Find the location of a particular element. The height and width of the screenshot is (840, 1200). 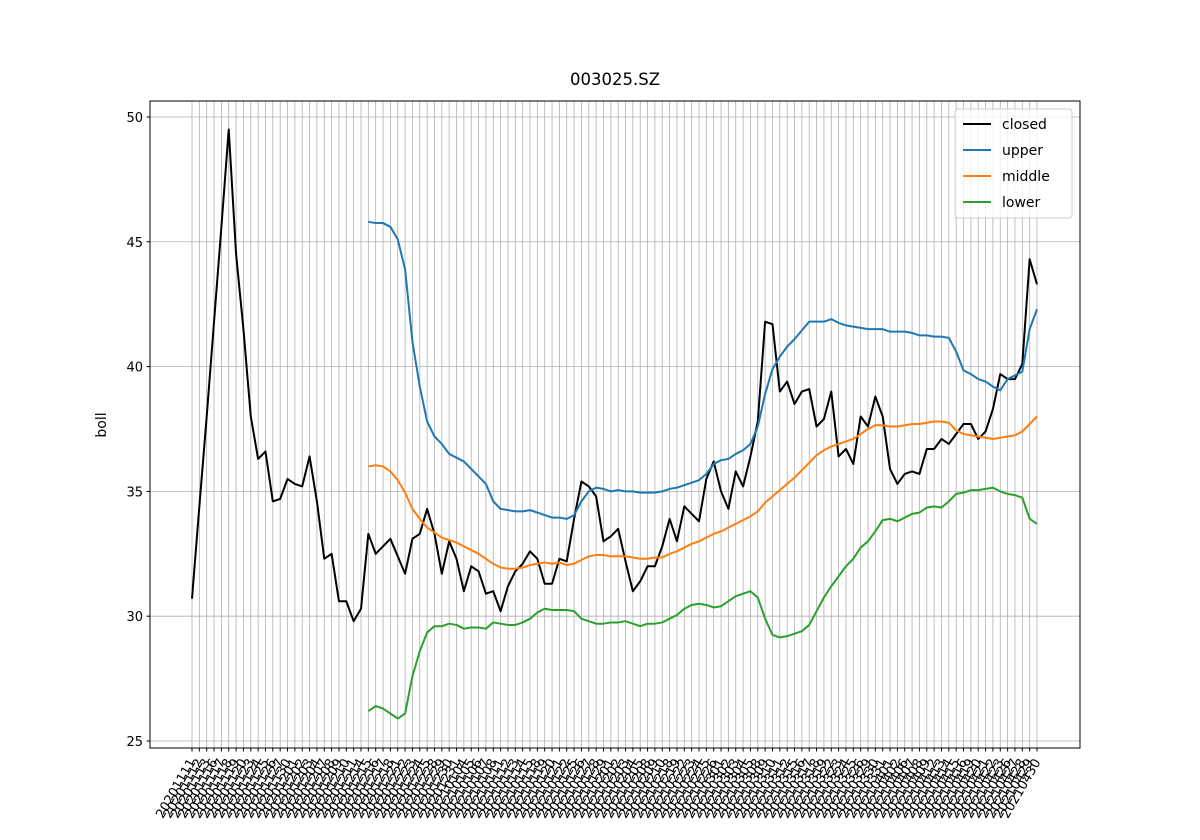

legend-label: upper is located at coordinates (1022, 151).